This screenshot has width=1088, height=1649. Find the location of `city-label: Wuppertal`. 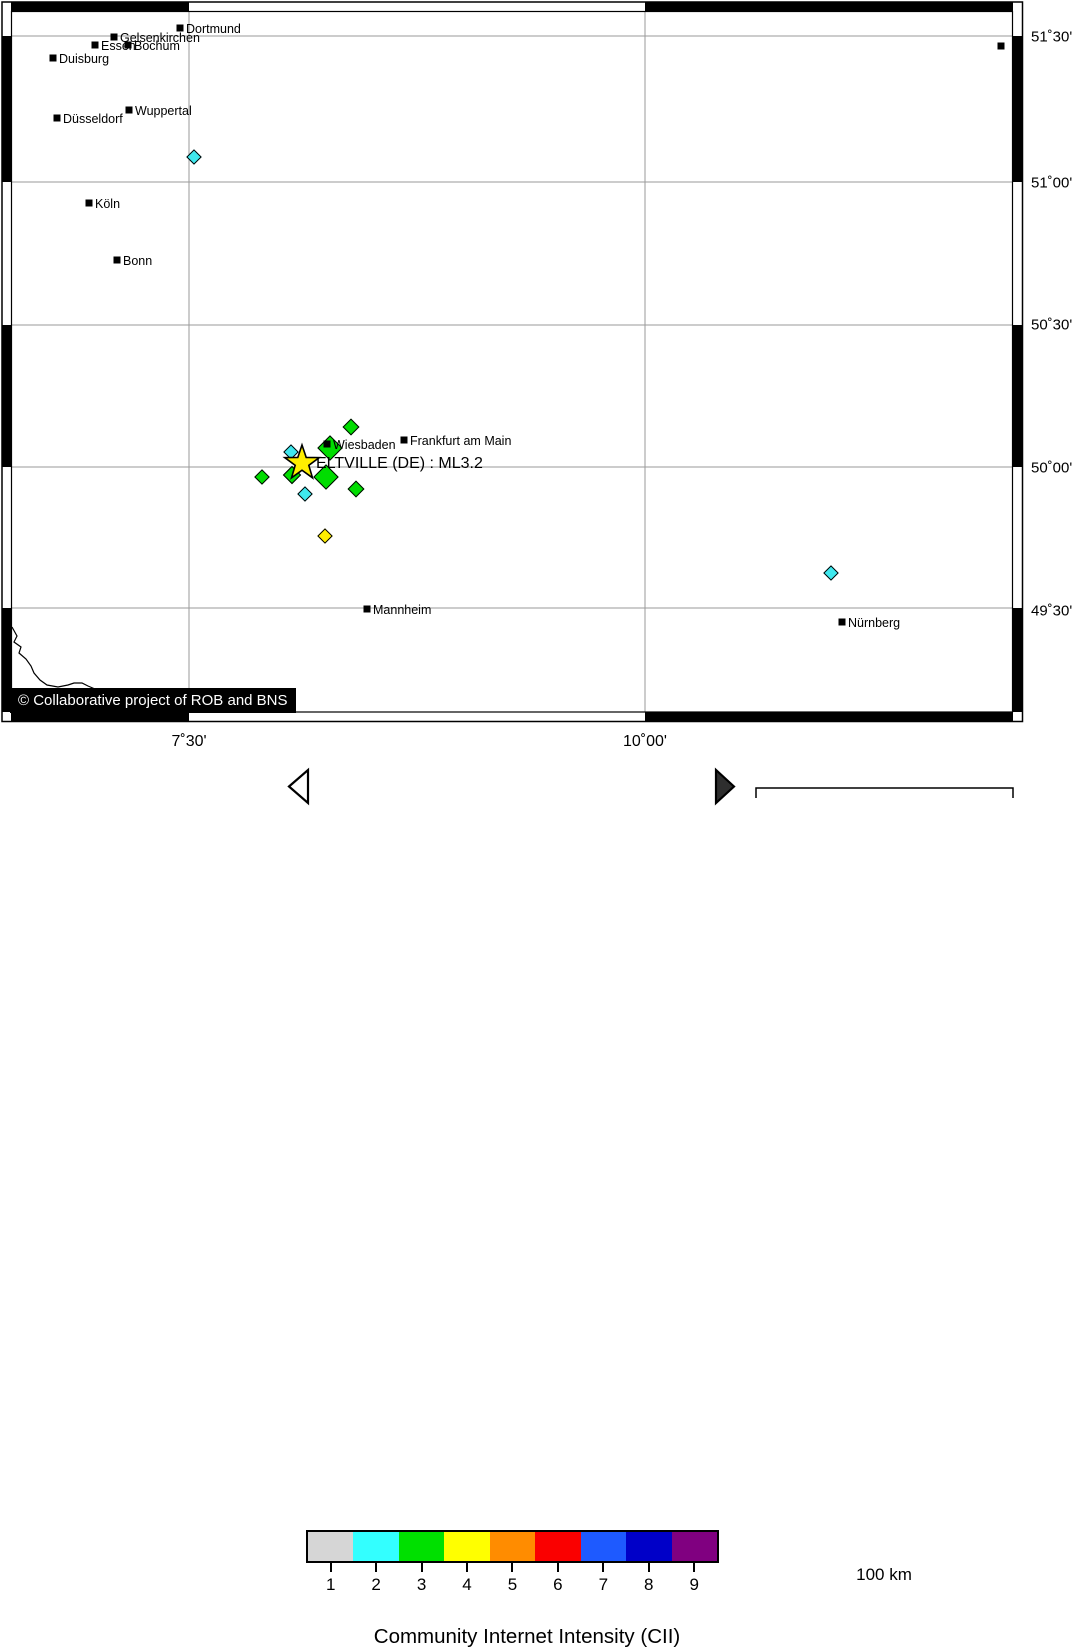

city-label: Wuppertal is located at coordinates (163, 111).